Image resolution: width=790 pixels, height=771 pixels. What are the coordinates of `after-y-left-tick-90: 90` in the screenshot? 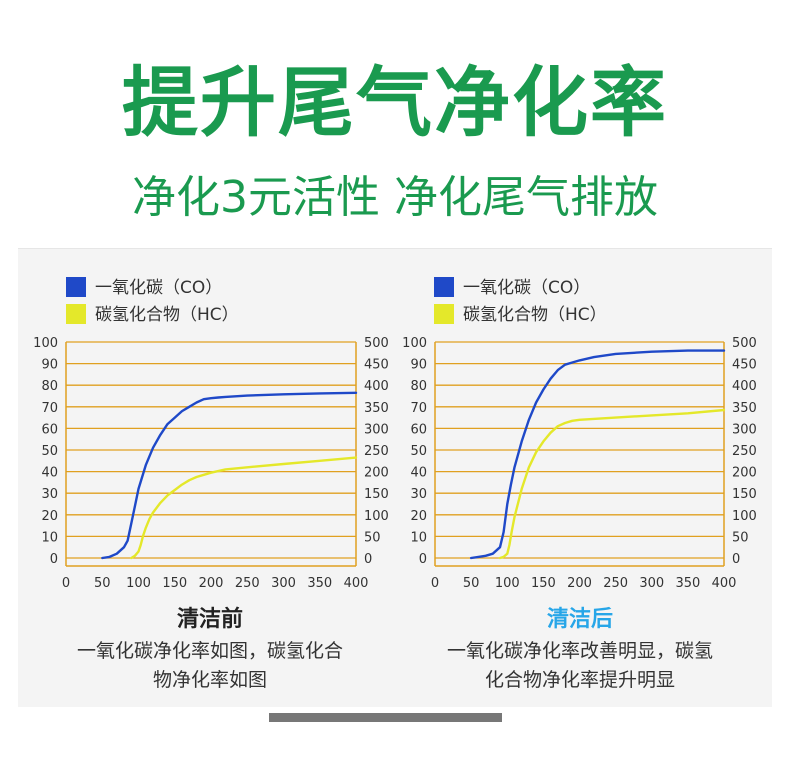 It's located at (418, 365).